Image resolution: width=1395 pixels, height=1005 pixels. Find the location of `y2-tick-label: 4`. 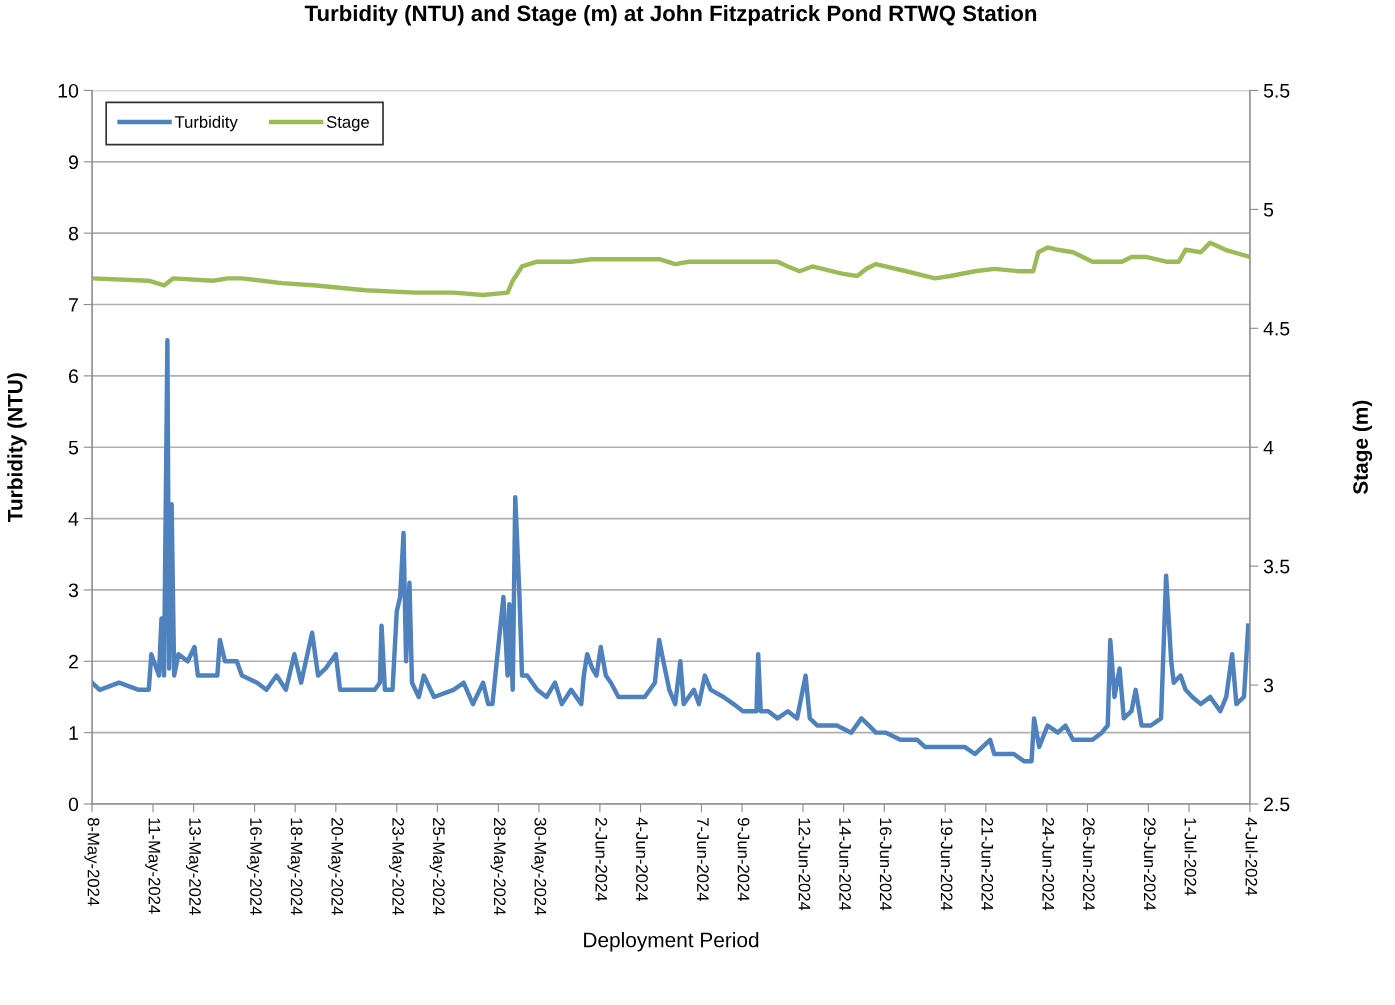

y2-tick-label: 4 is located at coordinates (1268, 447).